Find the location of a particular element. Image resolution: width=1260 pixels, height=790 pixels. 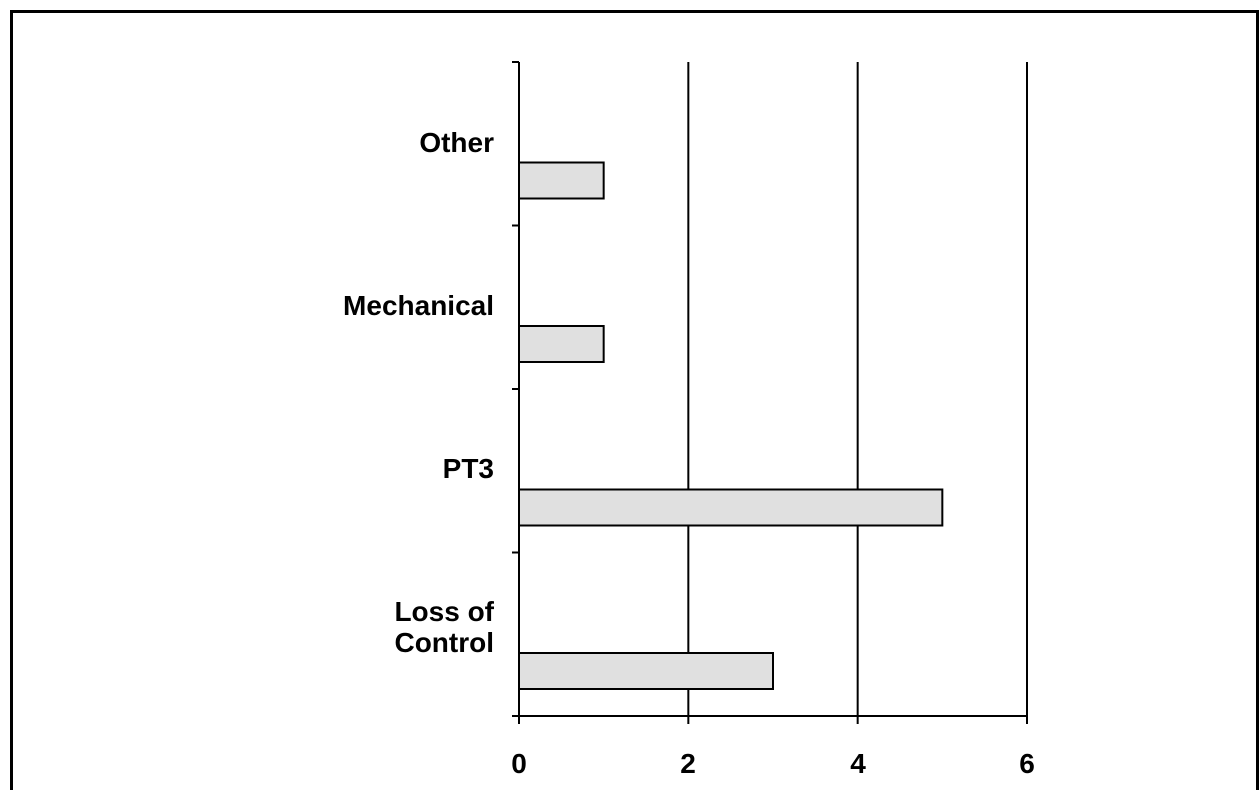

x-tick-label-4: 4 is located at coordinates (858, 763).